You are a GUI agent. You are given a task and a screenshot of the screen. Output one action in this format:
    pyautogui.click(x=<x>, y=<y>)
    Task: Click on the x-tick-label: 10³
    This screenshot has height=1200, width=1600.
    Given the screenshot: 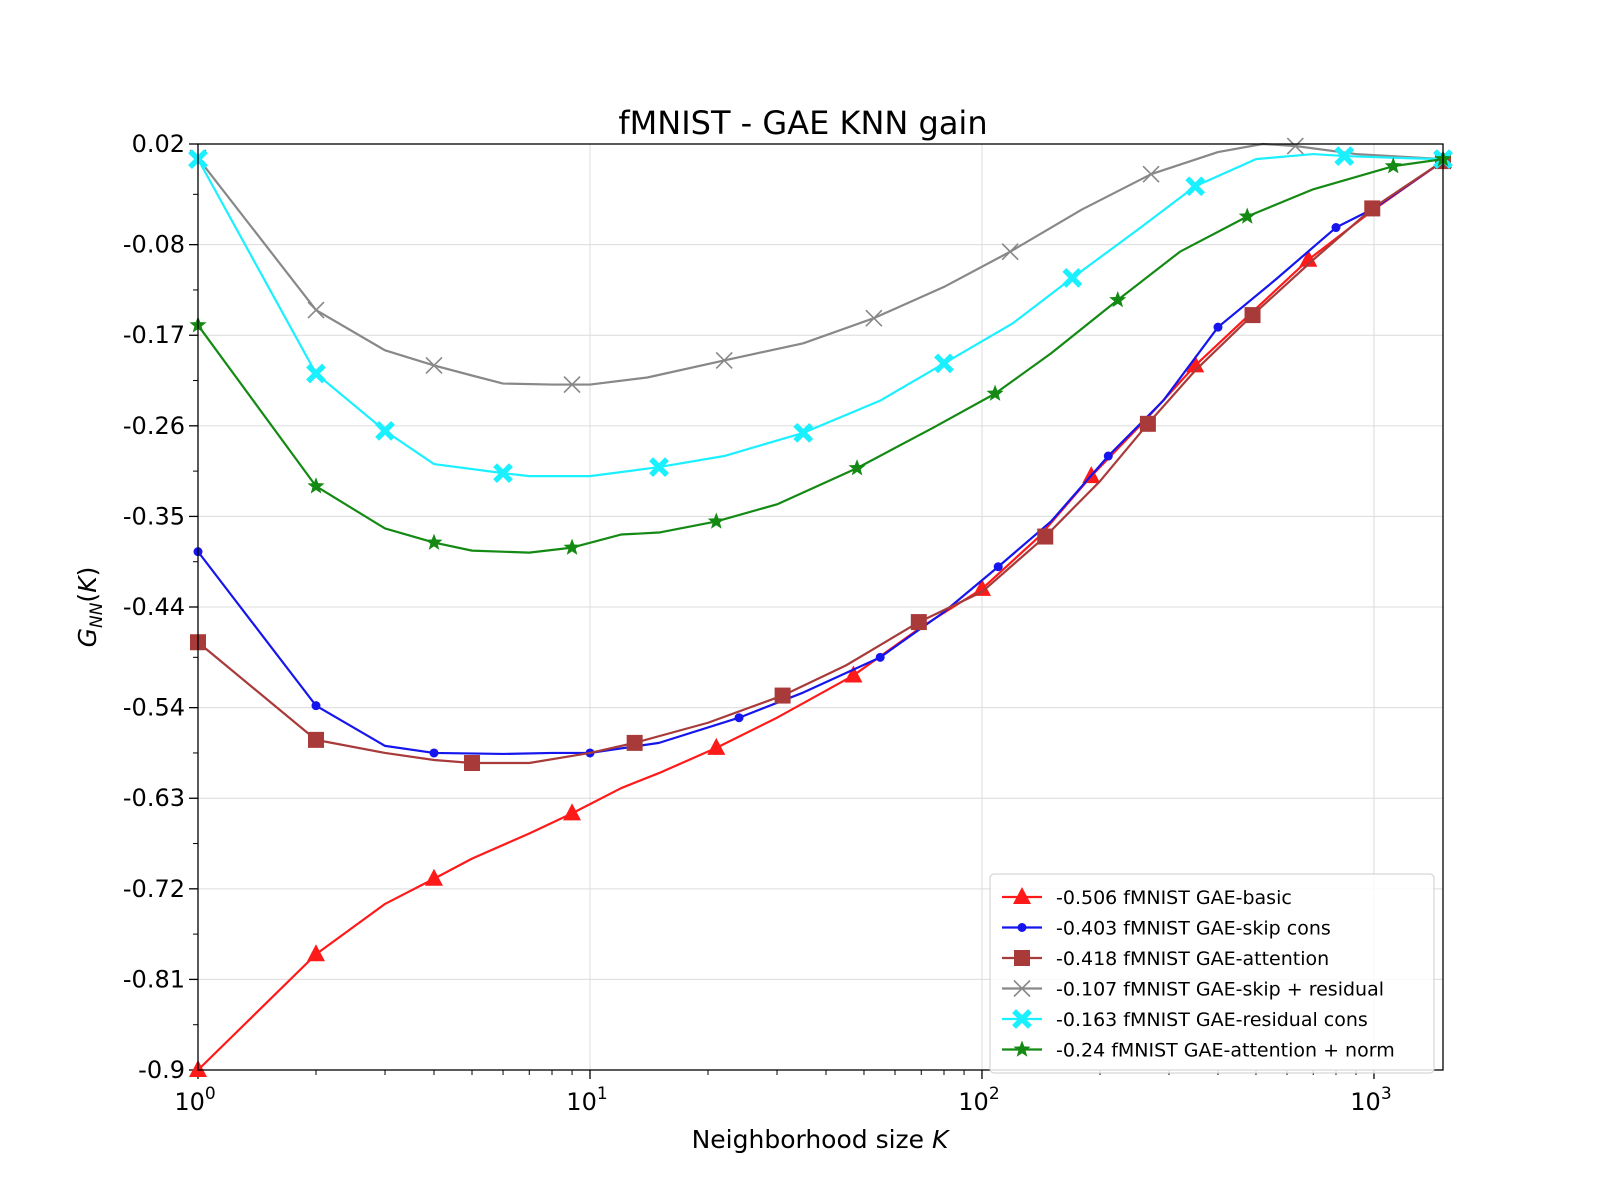 What is the action you would take?
    pyautogui.click(x=1370, y=1100)
    